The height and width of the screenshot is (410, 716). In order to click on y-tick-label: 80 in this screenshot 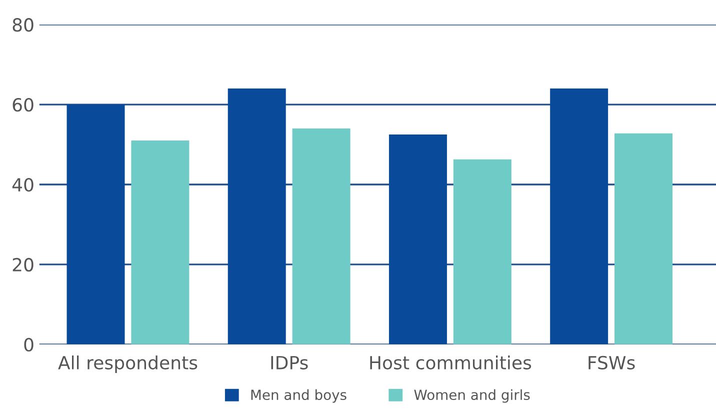, I will do `click(23, 25)`.